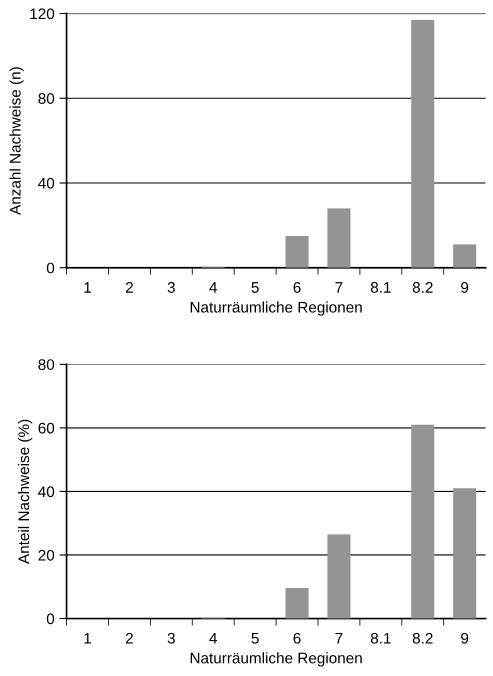 This screenshot has width=493, height=676. Describe the element at coordinates (25, 492) in the screenshot. I see `y-axis-title: Anteil Nachweise (%)` at that location.